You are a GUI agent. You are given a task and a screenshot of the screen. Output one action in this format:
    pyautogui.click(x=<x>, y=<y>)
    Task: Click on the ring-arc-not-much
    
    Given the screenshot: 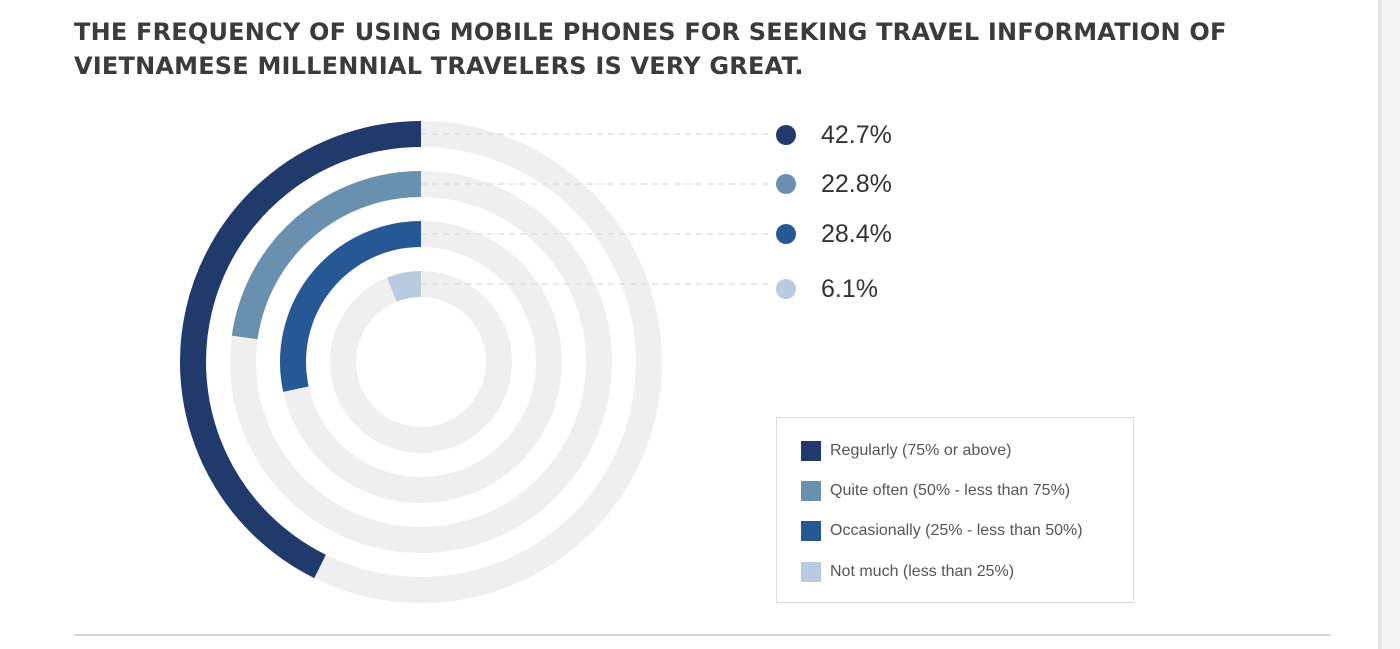 What is the action you would take?
    pyautogui.click(x=404, y=286)
    